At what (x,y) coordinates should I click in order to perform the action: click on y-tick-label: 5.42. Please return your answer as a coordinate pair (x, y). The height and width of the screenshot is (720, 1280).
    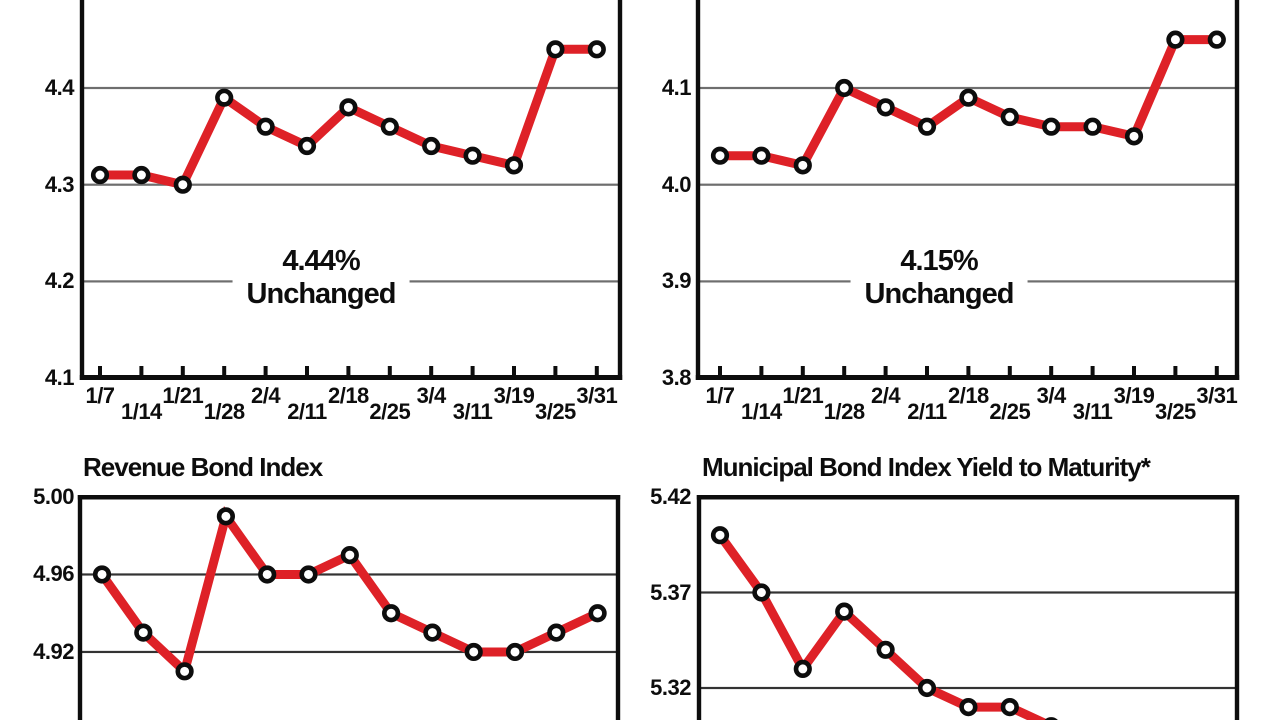
    Looking at the image, I should click on (670, 496).